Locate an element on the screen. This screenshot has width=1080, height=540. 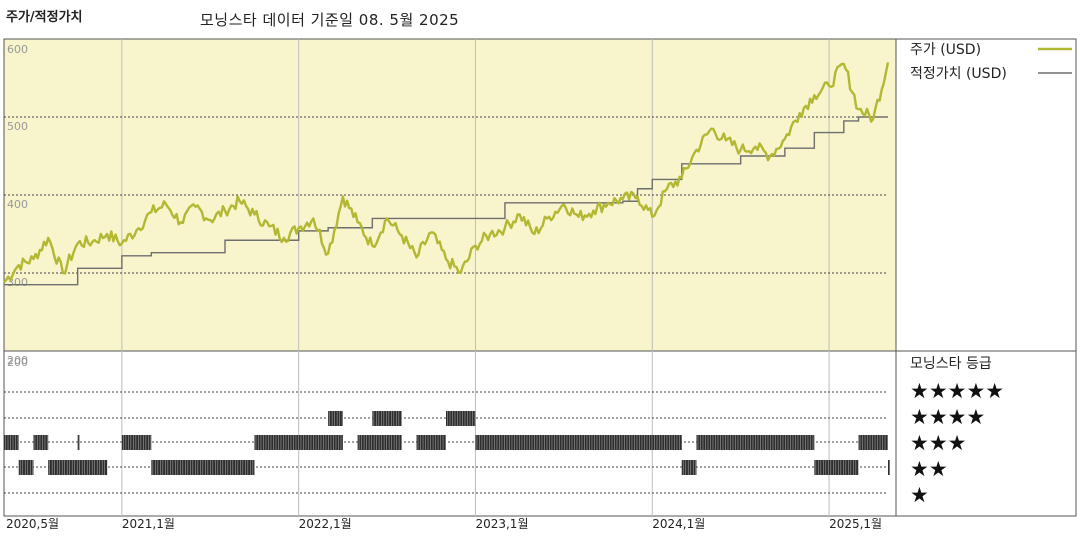
rating-bars is located at coordinates (447, 443).